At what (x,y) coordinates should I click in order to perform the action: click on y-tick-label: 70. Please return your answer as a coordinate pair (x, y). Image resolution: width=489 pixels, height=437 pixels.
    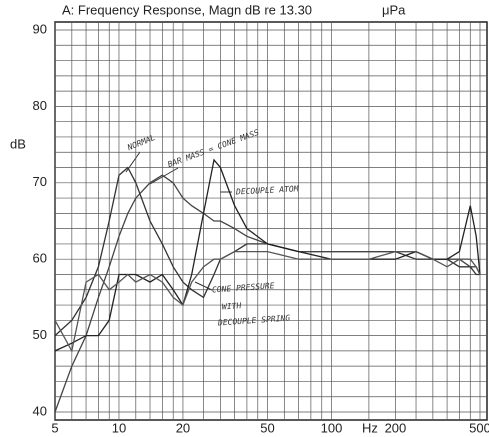
    Looking at the image, I should click on (40, 181).